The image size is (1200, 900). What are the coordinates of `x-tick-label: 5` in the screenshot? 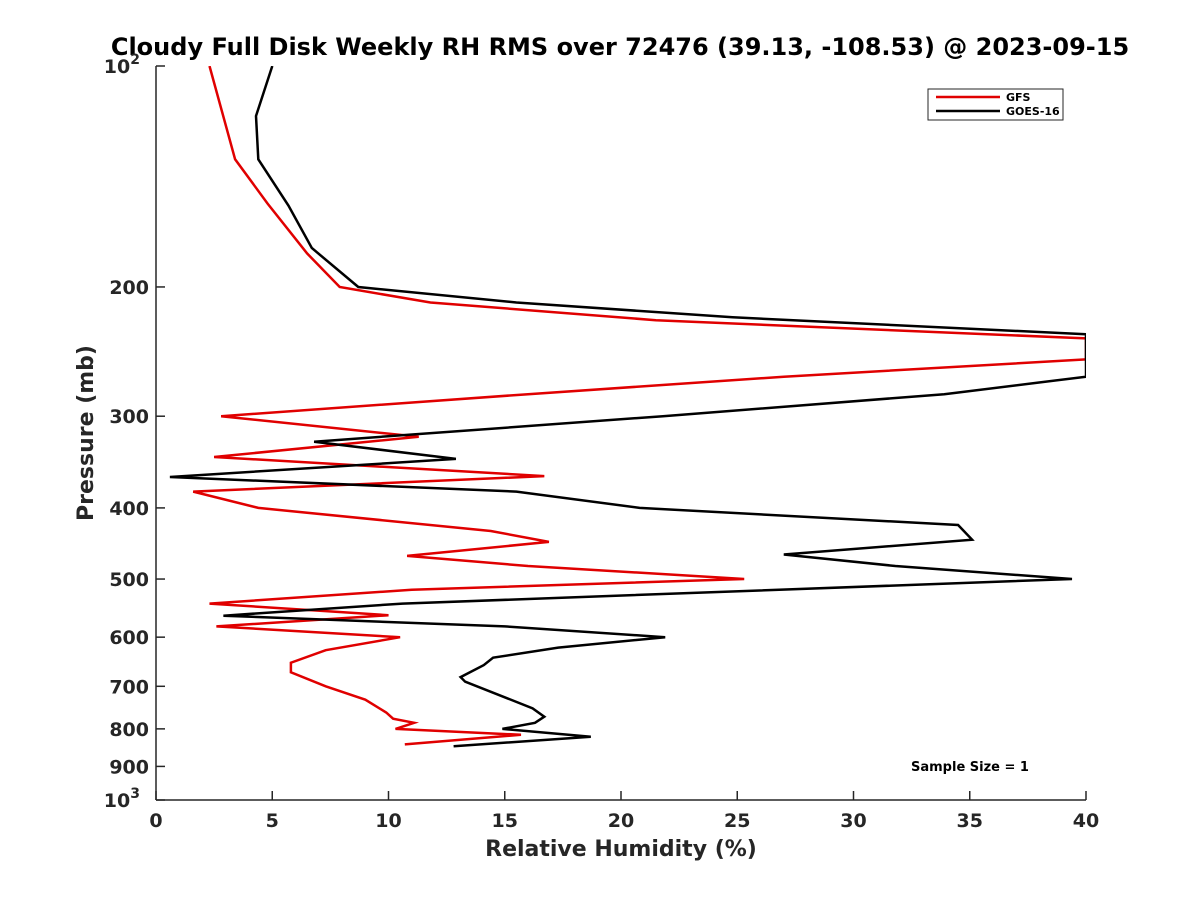 It's located at (272, 821).